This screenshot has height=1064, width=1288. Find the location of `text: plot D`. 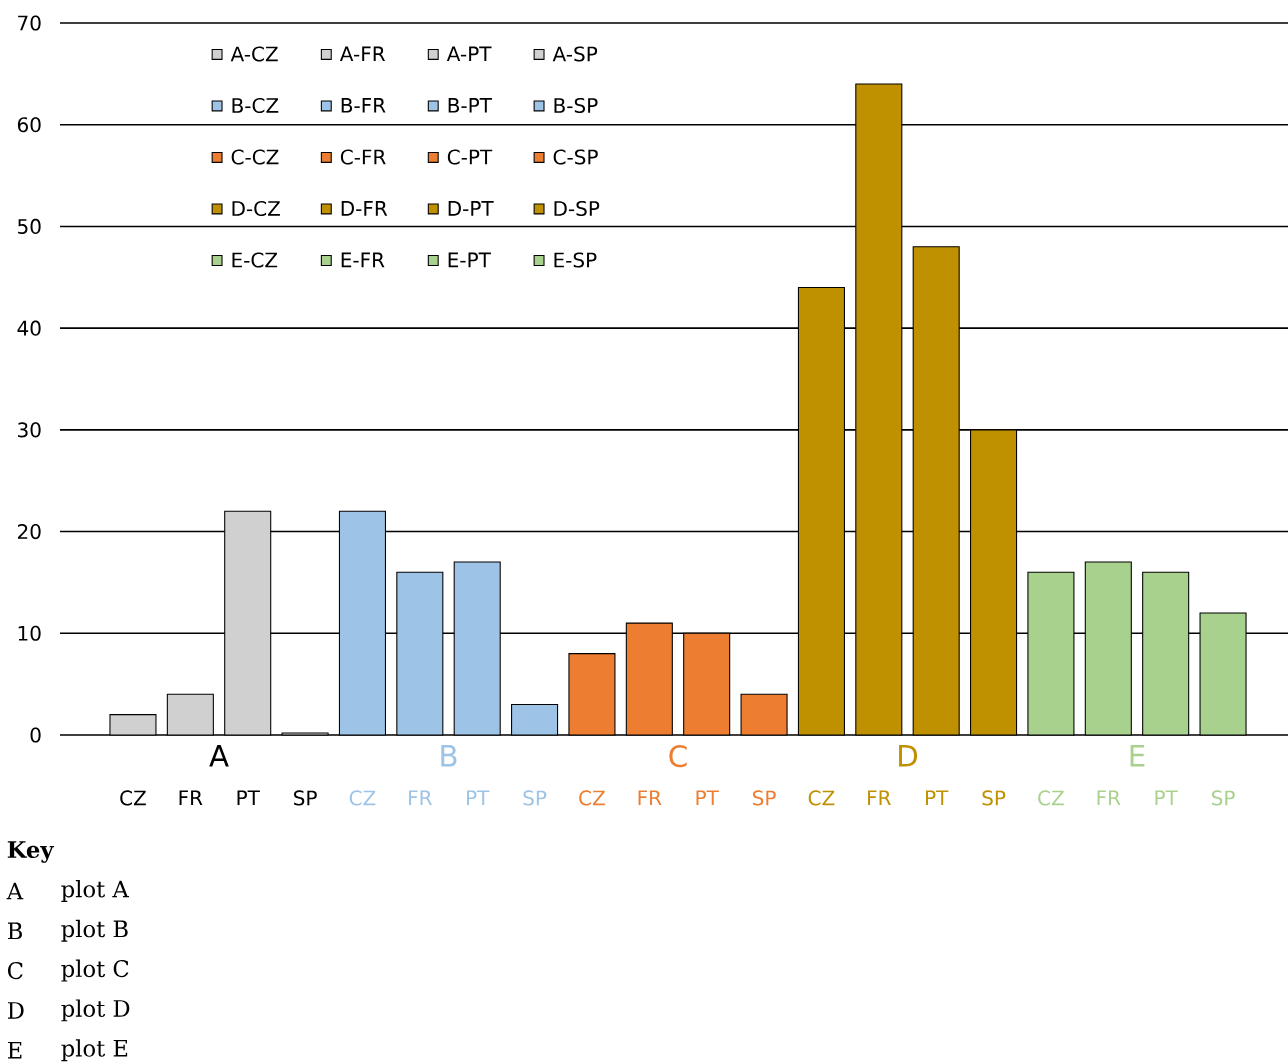

text: plot D is located at coordinates (95, 1010).